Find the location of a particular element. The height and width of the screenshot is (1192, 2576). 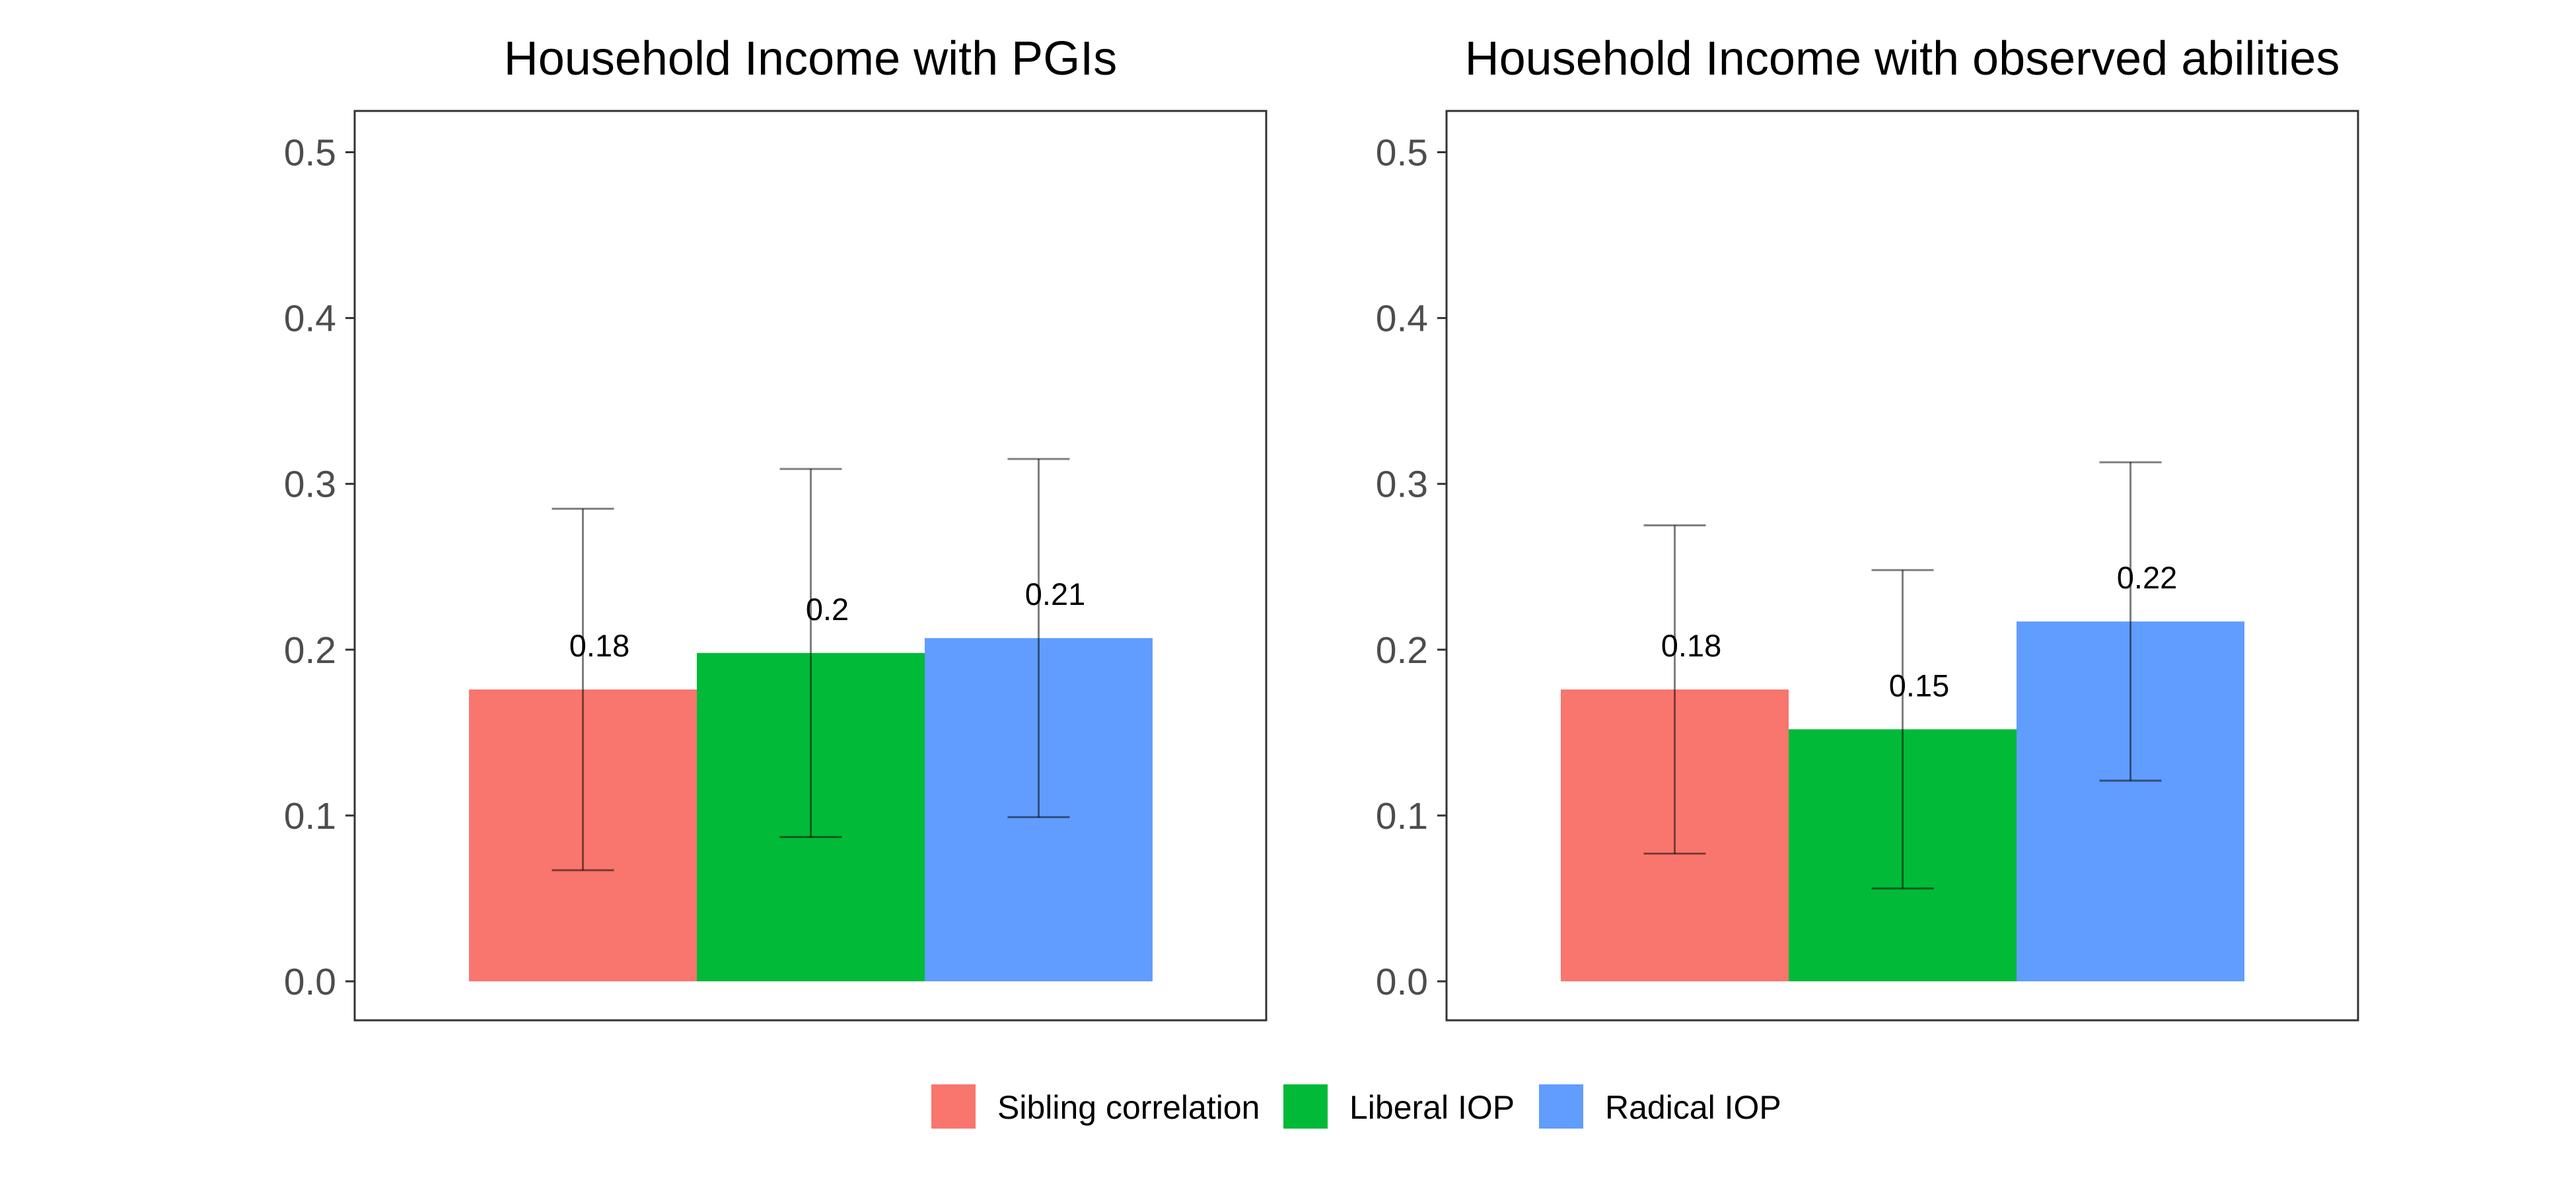

data-label-liberal-iop: 0.15 is located at coordinates (1919, 685).